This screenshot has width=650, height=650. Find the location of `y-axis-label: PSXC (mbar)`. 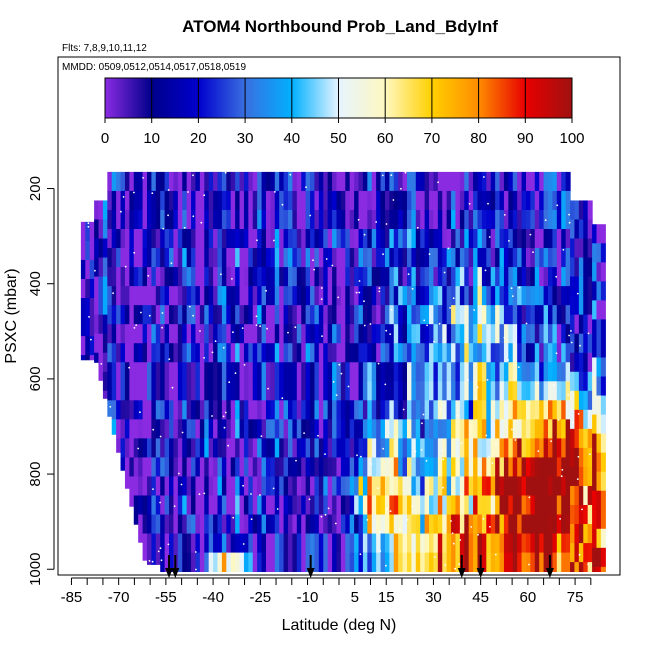

y-axis-label: PSXC (mbar) is located at coordinates (11, 315).